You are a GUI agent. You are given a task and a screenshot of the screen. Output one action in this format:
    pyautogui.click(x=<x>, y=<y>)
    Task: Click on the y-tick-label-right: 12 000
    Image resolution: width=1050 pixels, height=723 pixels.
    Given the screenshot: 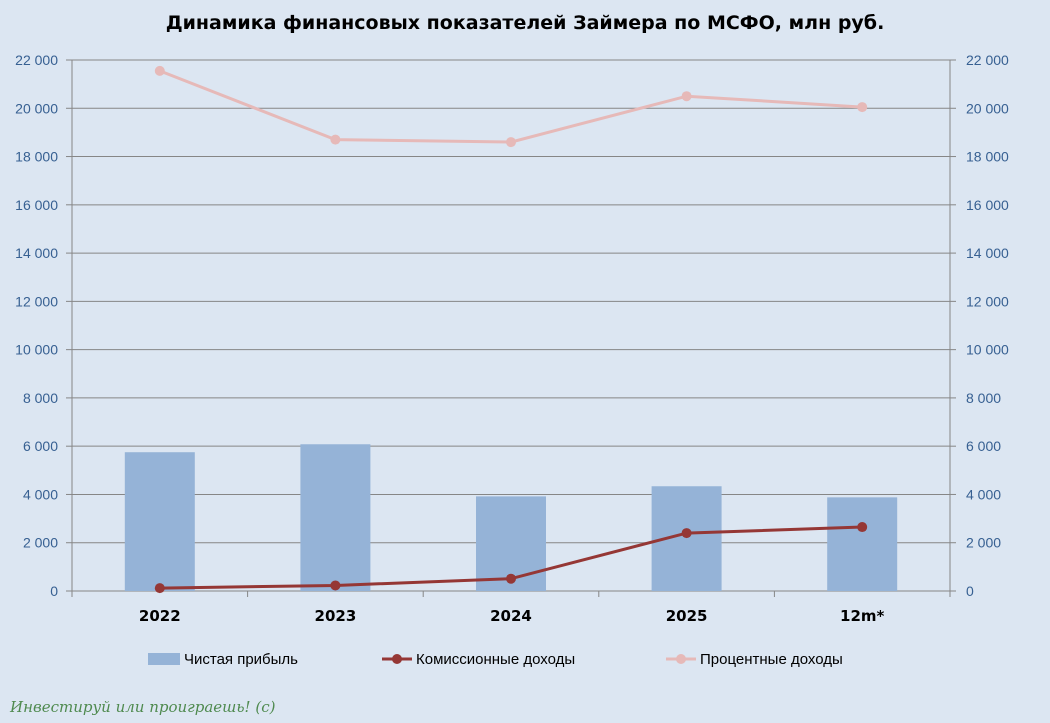 What is the action you would take?
    pyautogui.click(x=987, y=301)
    